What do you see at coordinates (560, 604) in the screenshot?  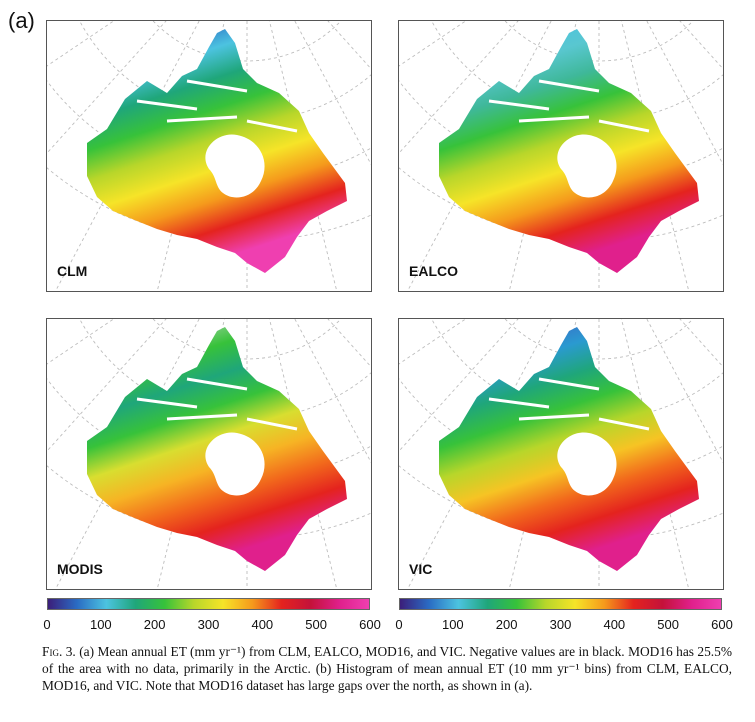 I see `colorbar-right` at bounding box center [560, 604].